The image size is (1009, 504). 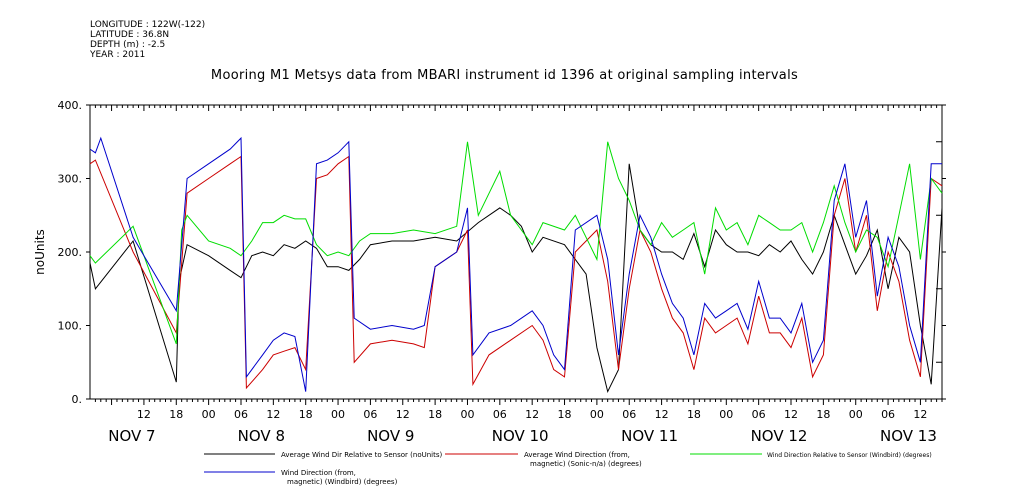 What do you see at coordinates (586, 464) in the screenshot?
I see `legend-label-line2: magnetic) (Sonic-n/a) (degrees)` at bounding box center [586, 464].